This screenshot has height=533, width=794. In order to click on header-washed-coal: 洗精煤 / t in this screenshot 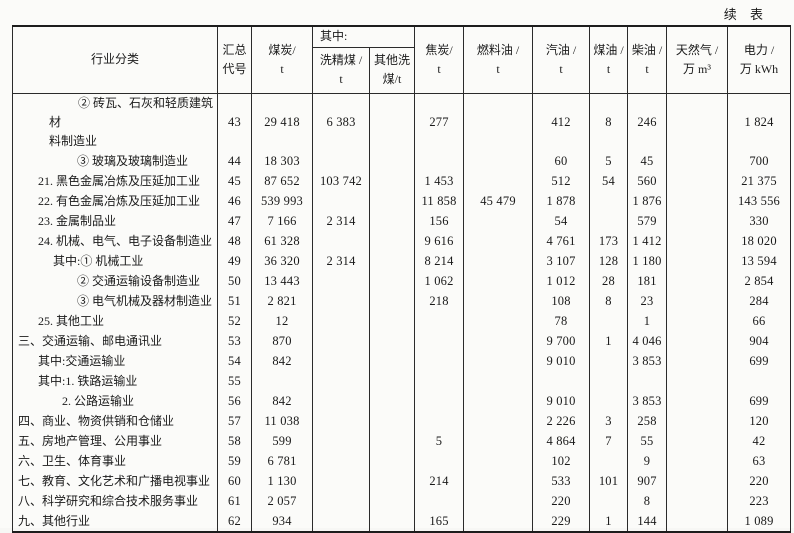, I will do `click(341, 70)`.